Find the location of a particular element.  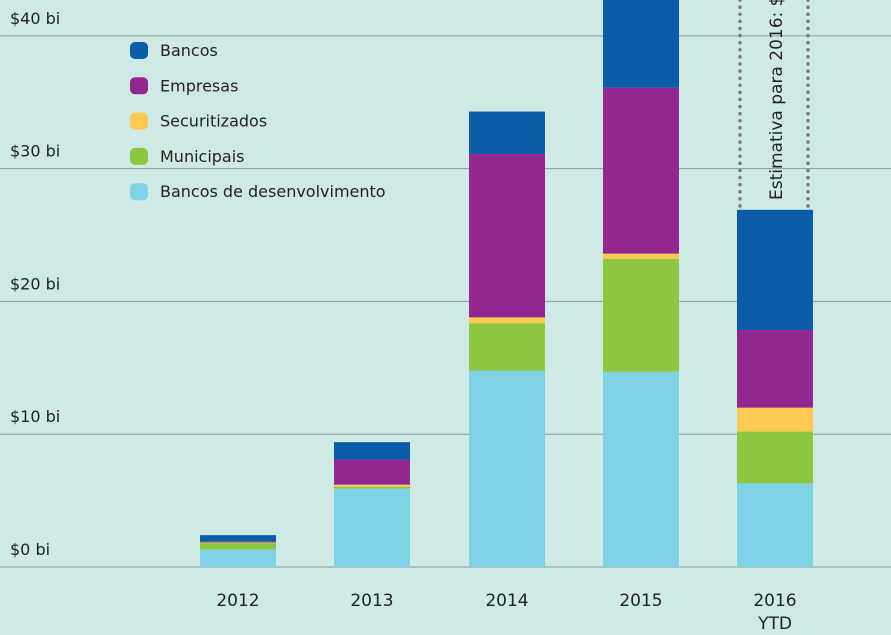

y-tick-label: $20 bi is located at coordinates (35, 283).